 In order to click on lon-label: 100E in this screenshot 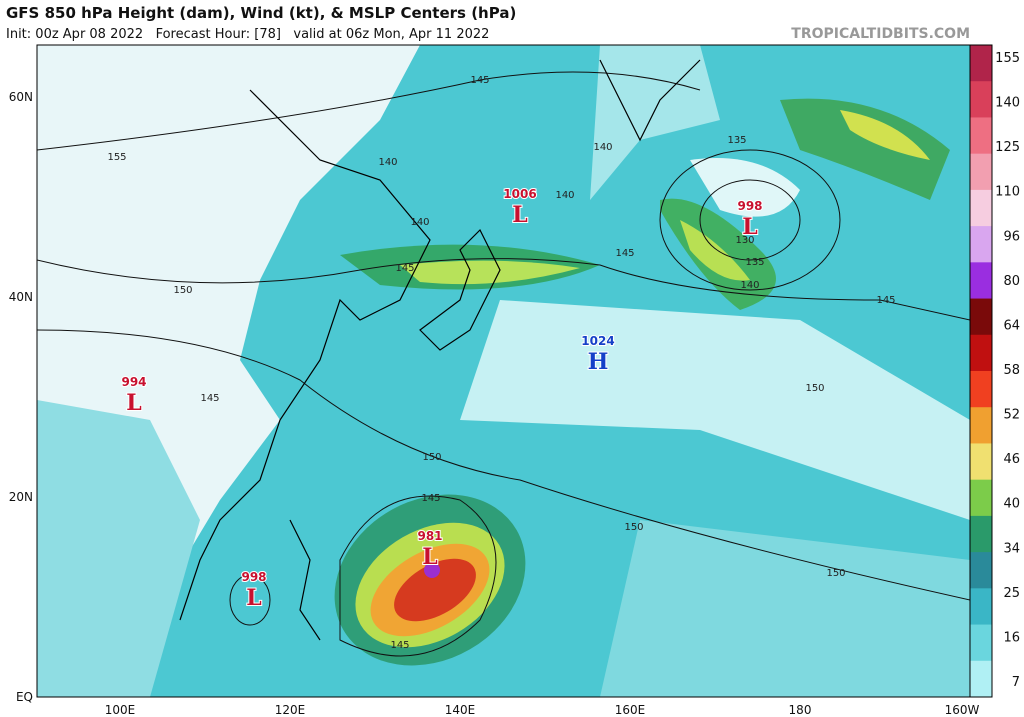, I will do `click(120, 710)`.